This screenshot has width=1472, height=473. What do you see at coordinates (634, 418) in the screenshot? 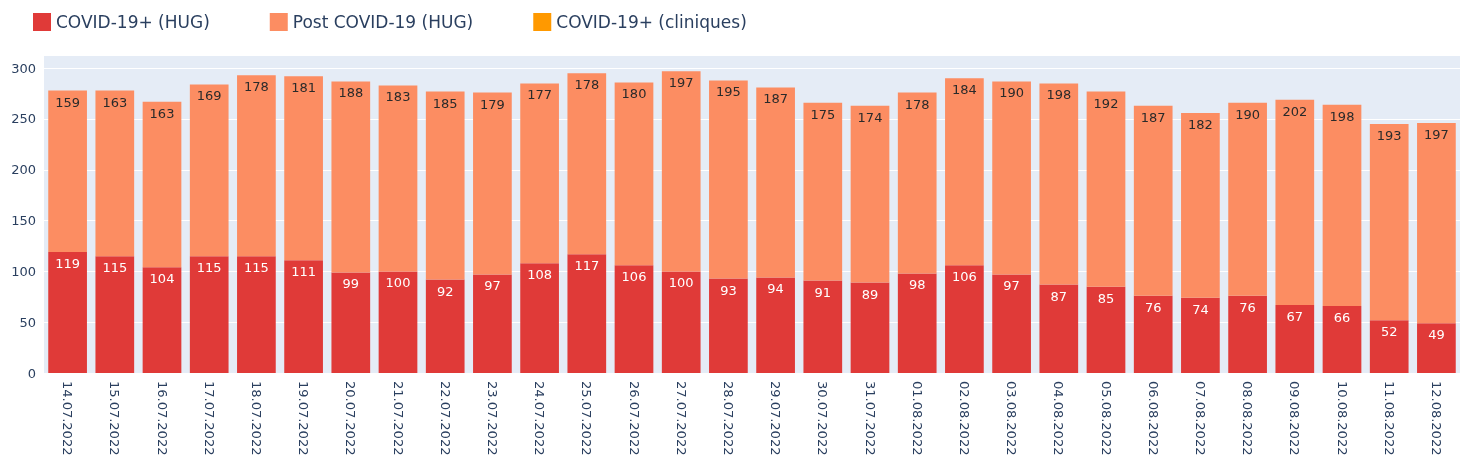
I see `x-tick-label: 26.07.2022` at bounding box center [634, 418].